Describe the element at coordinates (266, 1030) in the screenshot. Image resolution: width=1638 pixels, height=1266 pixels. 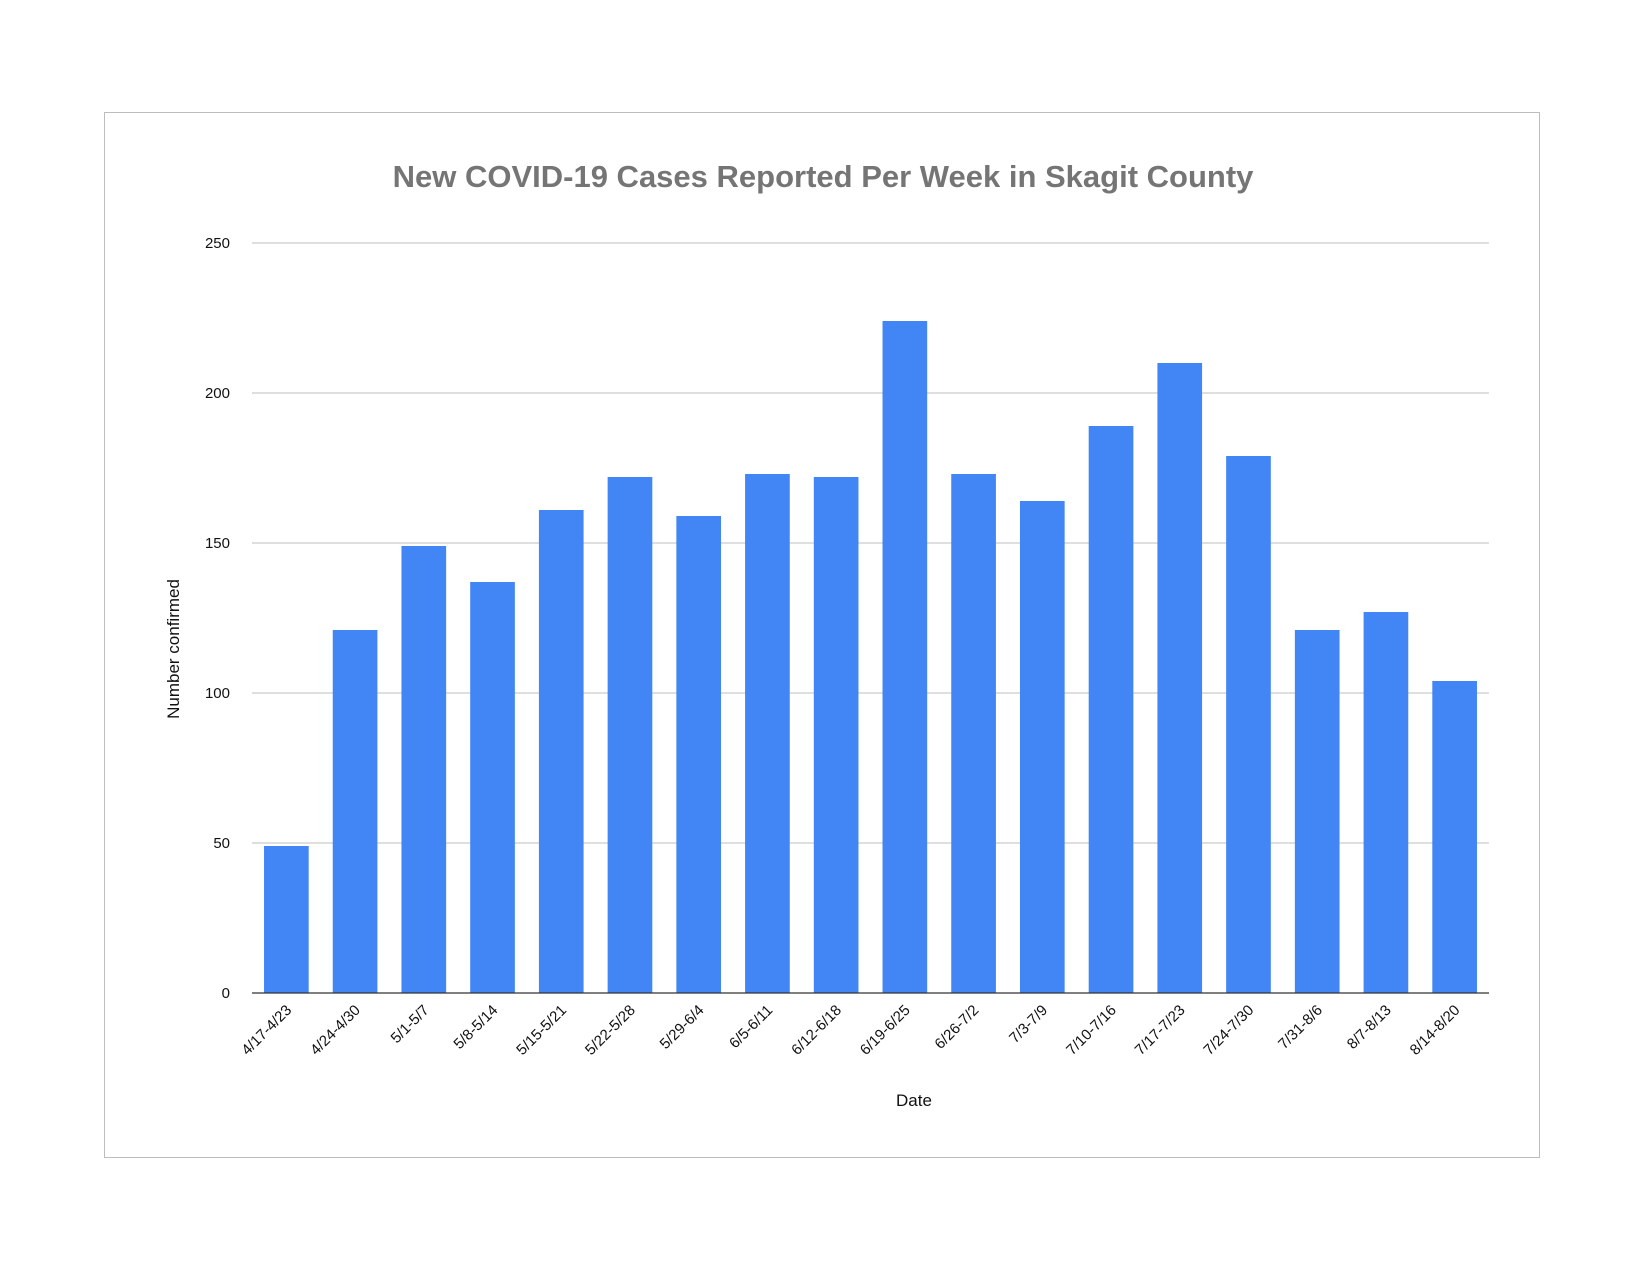
I see `x-tick-label: 4/17-4/23` at that location.